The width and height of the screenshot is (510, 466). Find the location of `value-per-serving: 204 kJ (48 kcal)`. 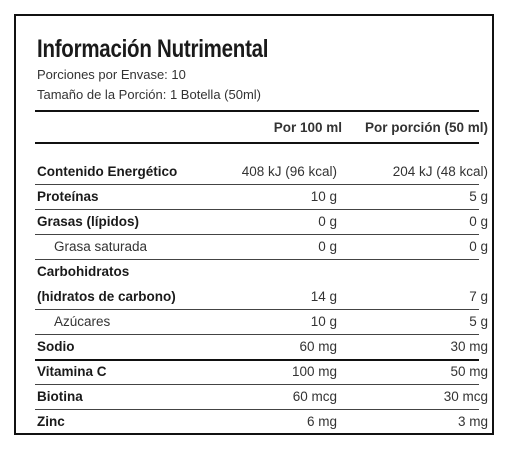

value-per-serving: 204 kJ (48 kcal) is located at coordinates (440, 171).